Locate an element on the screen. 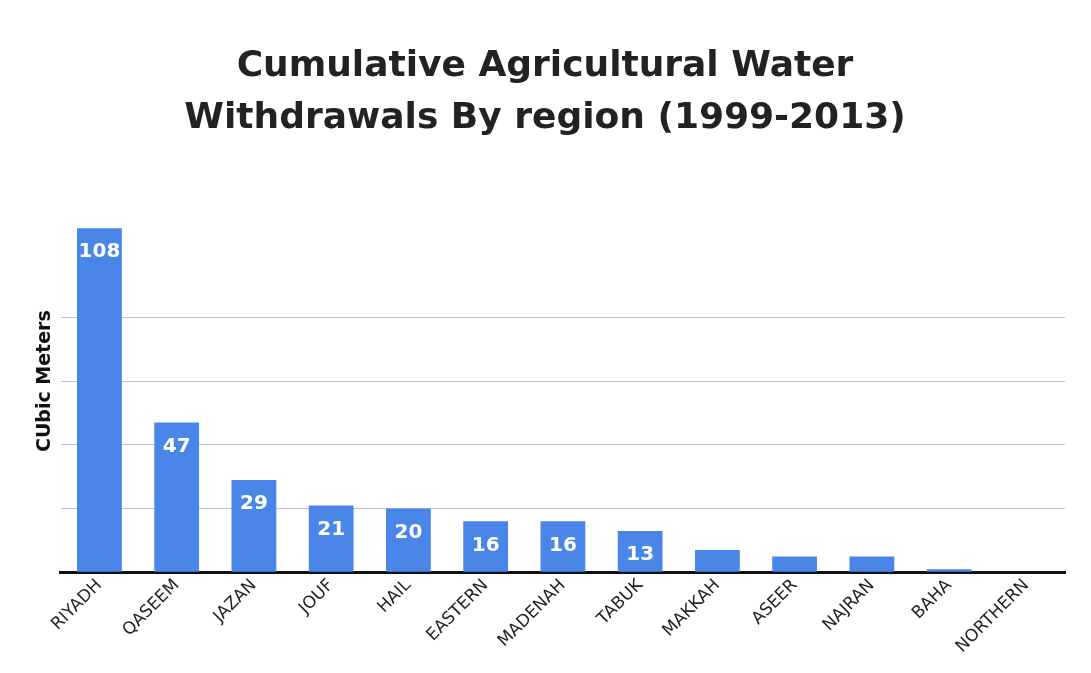 This screenshot has height=673, width=1091. data-label: 29 is located at coordinates (253, 502).